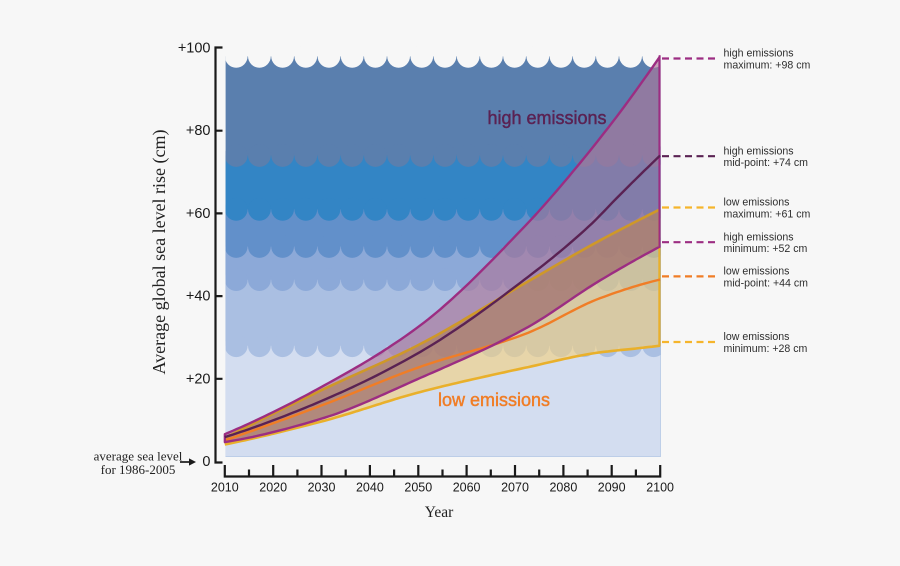 This screenshot has height=566, width=900. Describe the element at coordinates (194, 49) in the screenshot. I see `svg-text: +100` at that location.